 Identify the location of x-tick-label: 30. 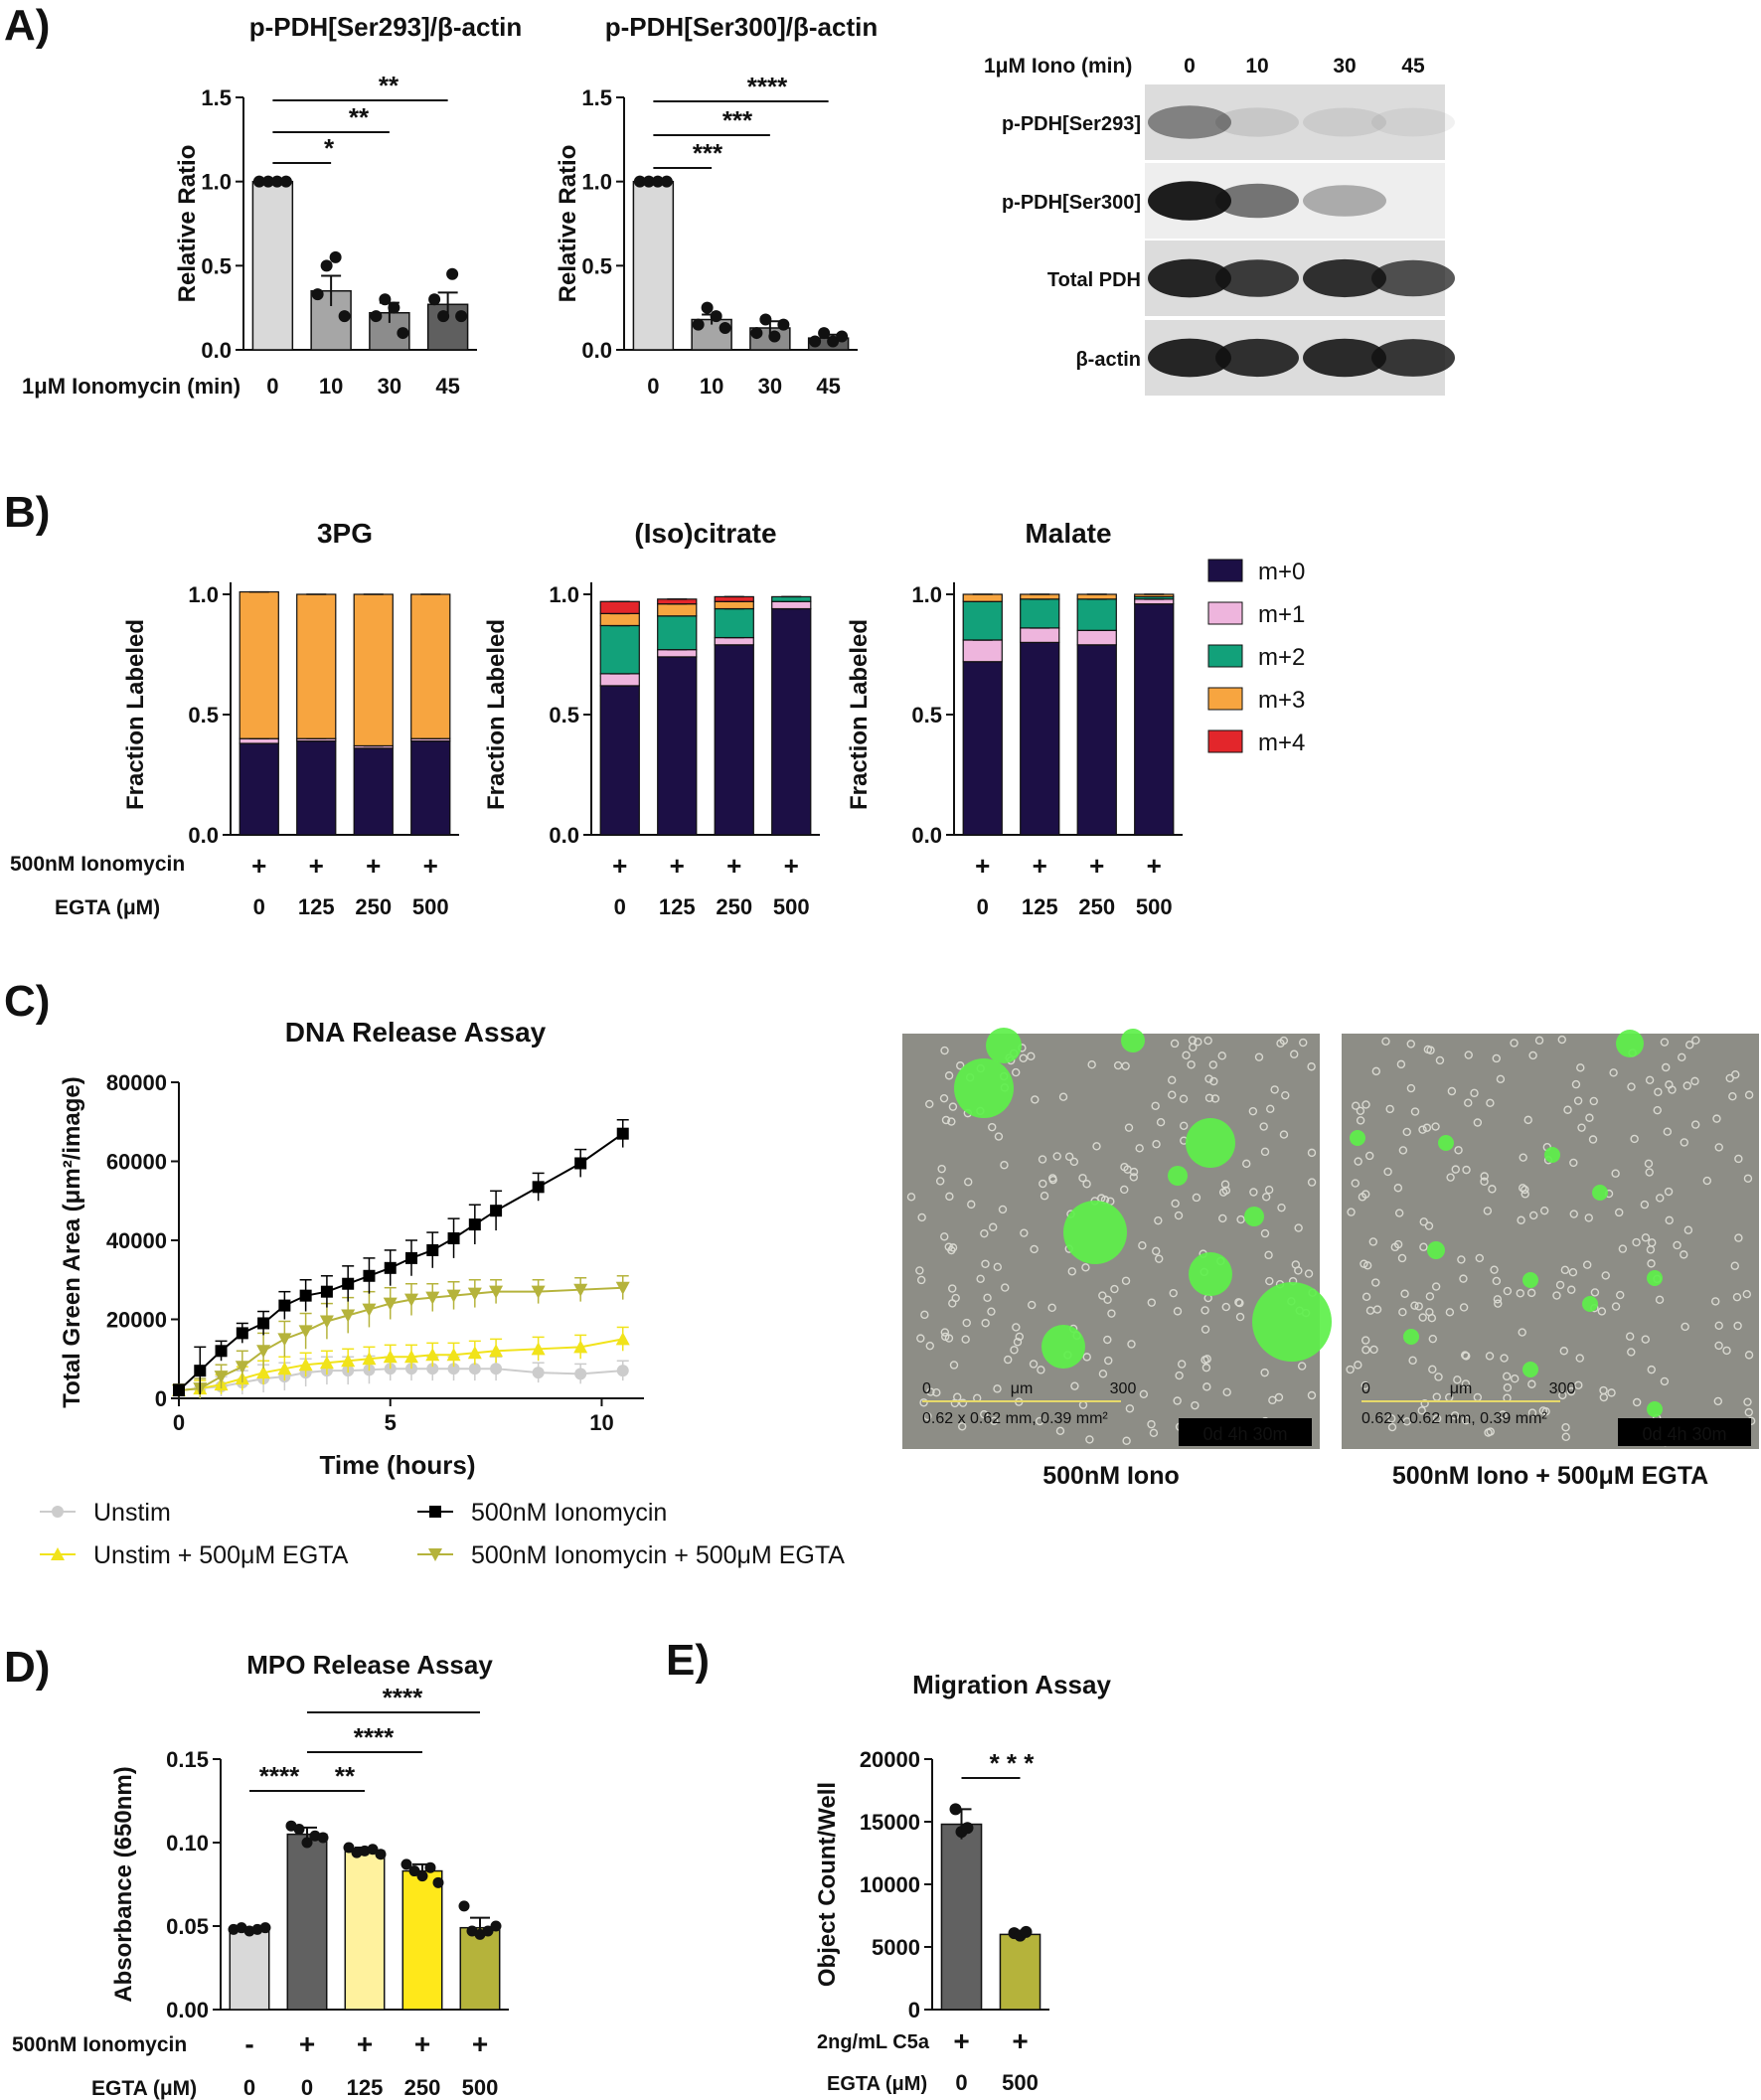
(389, 386).